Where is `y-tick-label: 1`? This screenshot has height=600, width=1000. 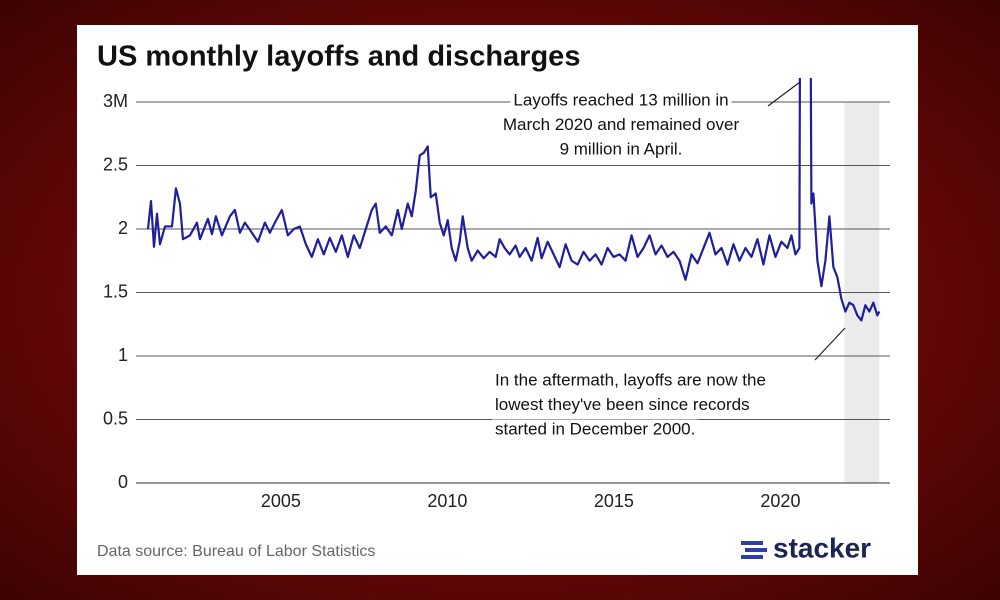
y-tick-label: 1 is located at coordinates (123, 355).